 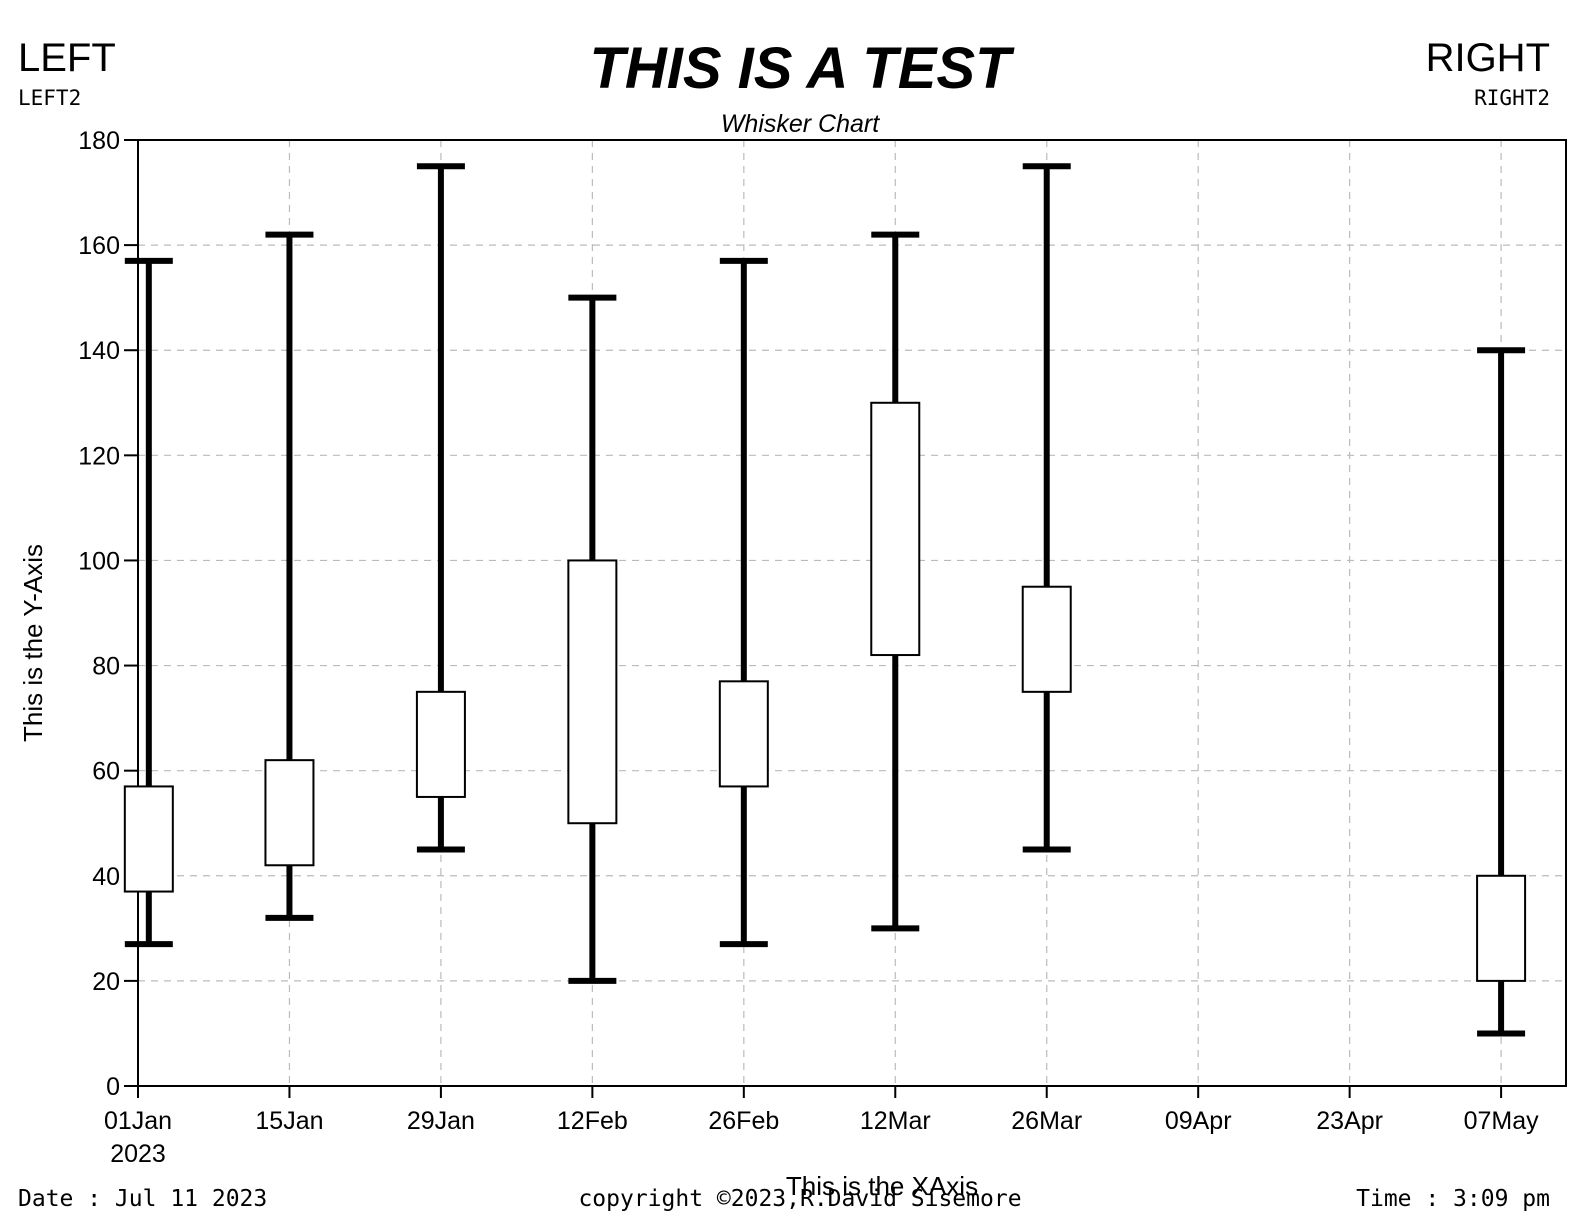 I want to click on footer-time: Time : 3:09 pm, so click(x=1453, y=1199).